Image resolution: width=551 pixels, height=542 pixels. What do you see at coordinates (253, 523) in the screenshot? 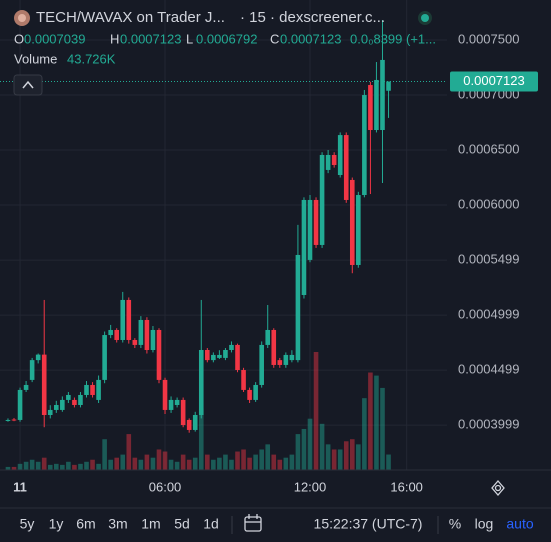
I see `compare-icon` at bounding box center [253, 523].